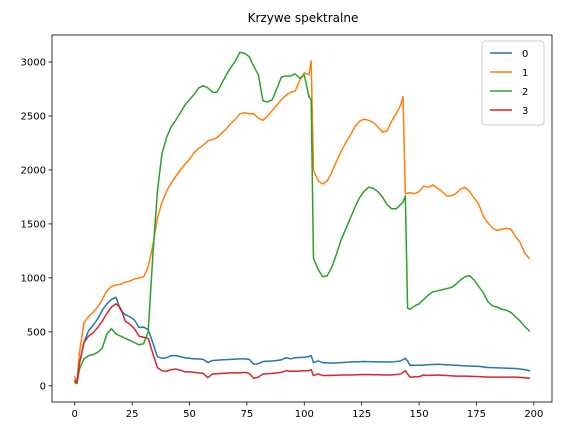  What do you see at coordinates (247, 414) in the screenshot?
I see `x-tick-label: 75` at bounding box center [247, 414].